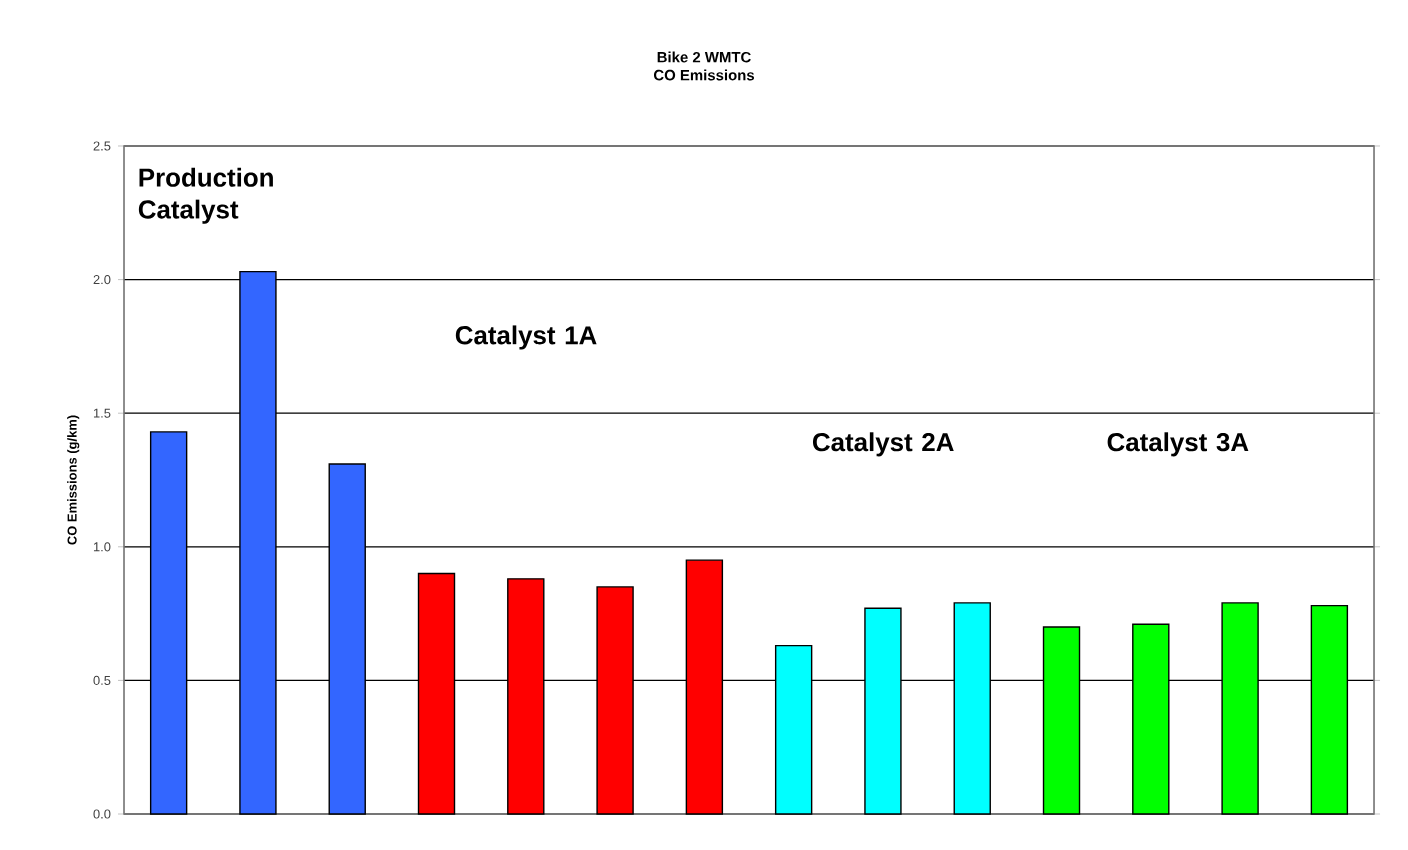  Describe the element at coordinates (526, 337) in the screenshot. I see `annotation: Catalyst 1A` at that location.